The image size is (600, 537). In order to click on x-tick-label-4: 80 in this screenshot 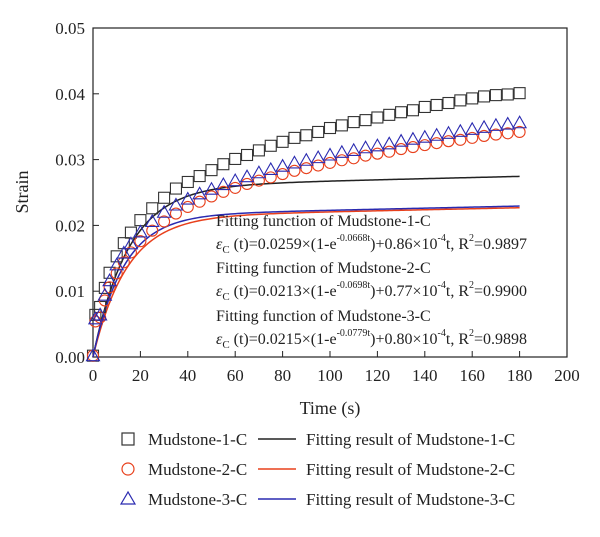, I will do `click(282, 375)`.